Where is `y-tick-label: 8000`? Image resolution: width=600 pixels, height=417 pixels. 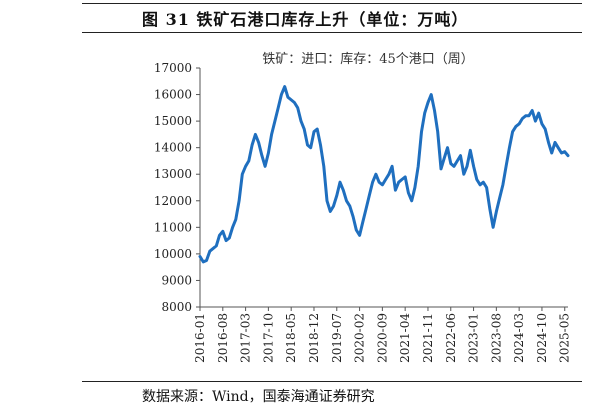 y-tick-label: 8000 is located at coordinates (176, 307).